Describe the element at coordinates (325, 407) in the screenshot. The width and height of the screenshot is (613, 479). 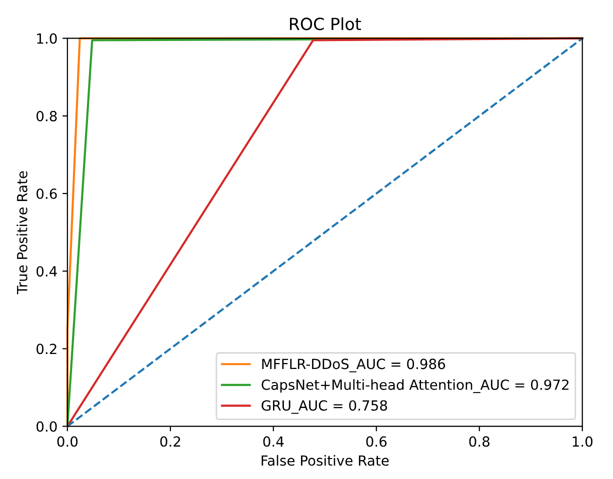
I see `legend-label: GRU_AUC = 0.758` at that location.